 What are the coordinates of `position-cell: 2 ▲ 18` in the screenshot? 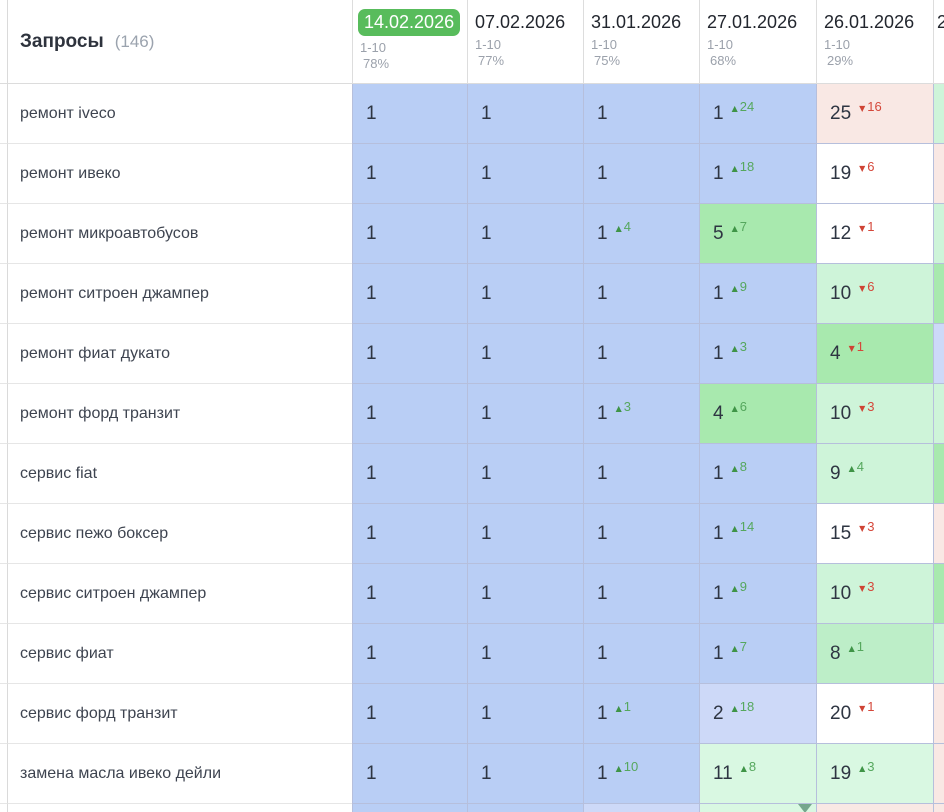 It's located at (757, 714).